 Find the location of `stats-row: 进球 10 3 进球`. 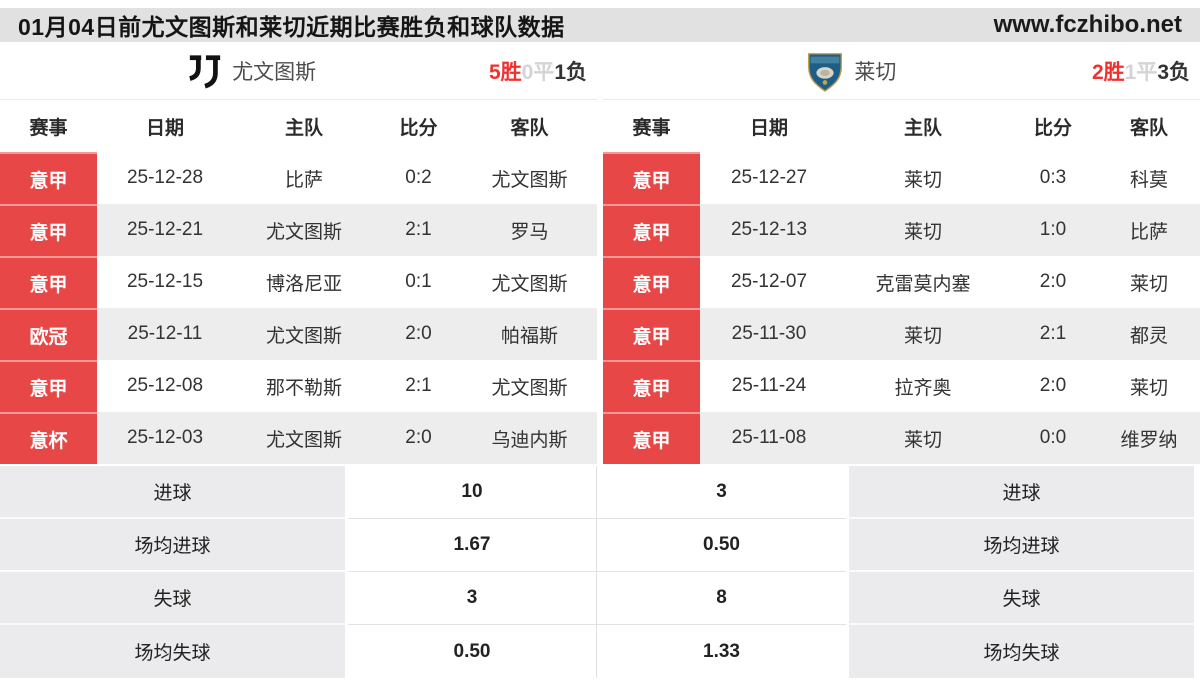

stats-row: 进球 10 3 进球 is located at coordinates (600, 492).